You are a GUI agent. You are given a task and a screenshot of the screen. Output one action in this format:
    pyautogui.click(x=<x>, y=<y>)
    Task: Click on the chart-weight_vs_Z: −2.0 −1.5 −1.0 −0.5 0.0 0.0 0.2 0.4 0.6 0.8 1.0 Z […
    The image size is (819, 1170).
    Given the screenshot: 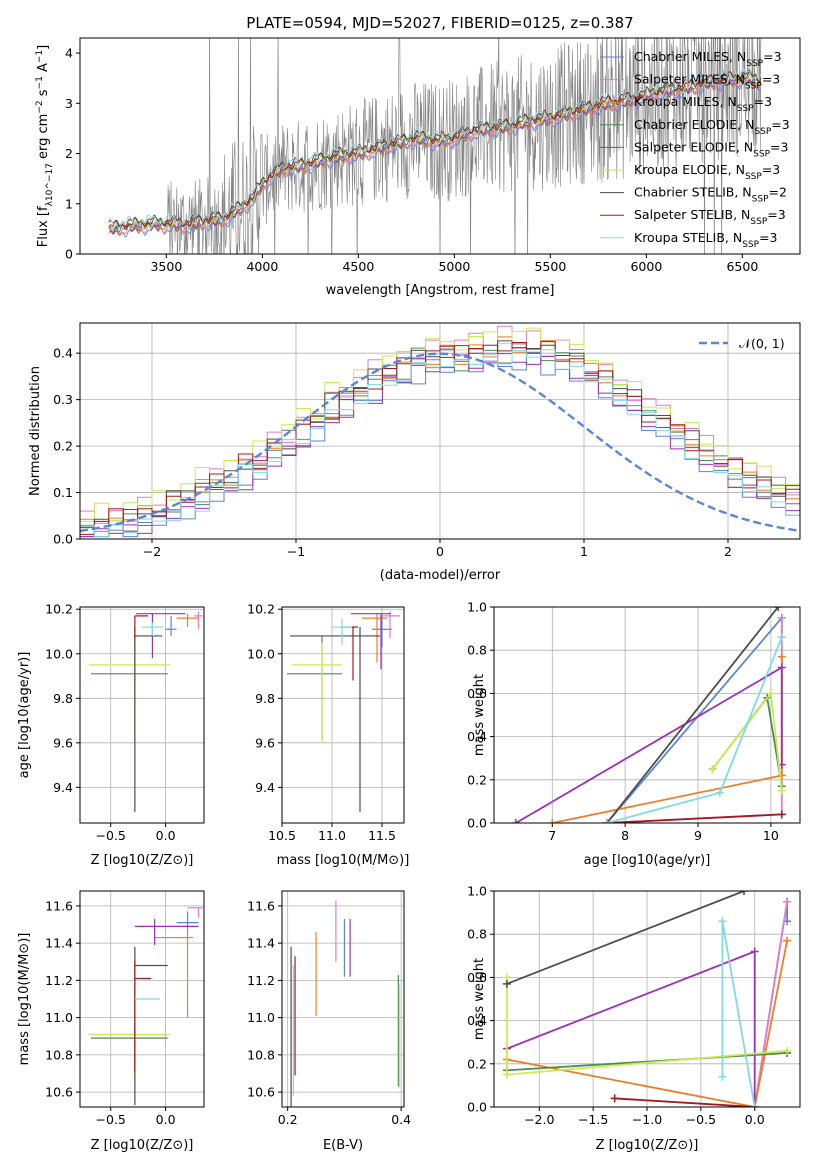 What is the action you would take?
    pyautogui.click(x=634, y=1018)
    